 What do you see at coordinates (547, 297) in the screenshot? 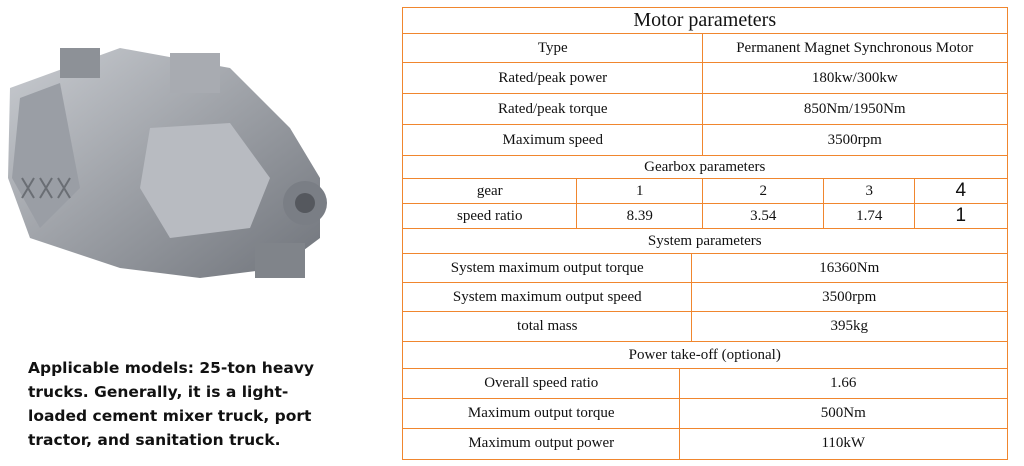
I see `param-label: System maximum output speed` at bounding box center [547, 297].